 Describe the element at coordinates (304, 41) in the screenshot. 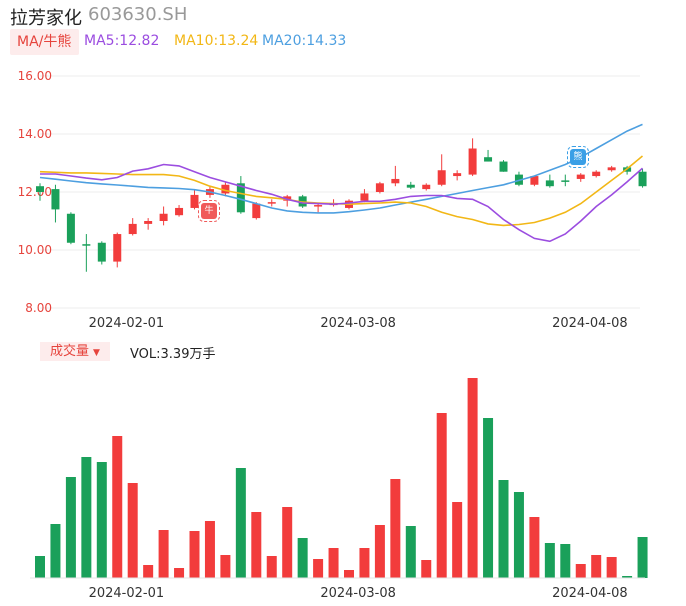

I see `ma20-legend: MA20:14.33` at that location.